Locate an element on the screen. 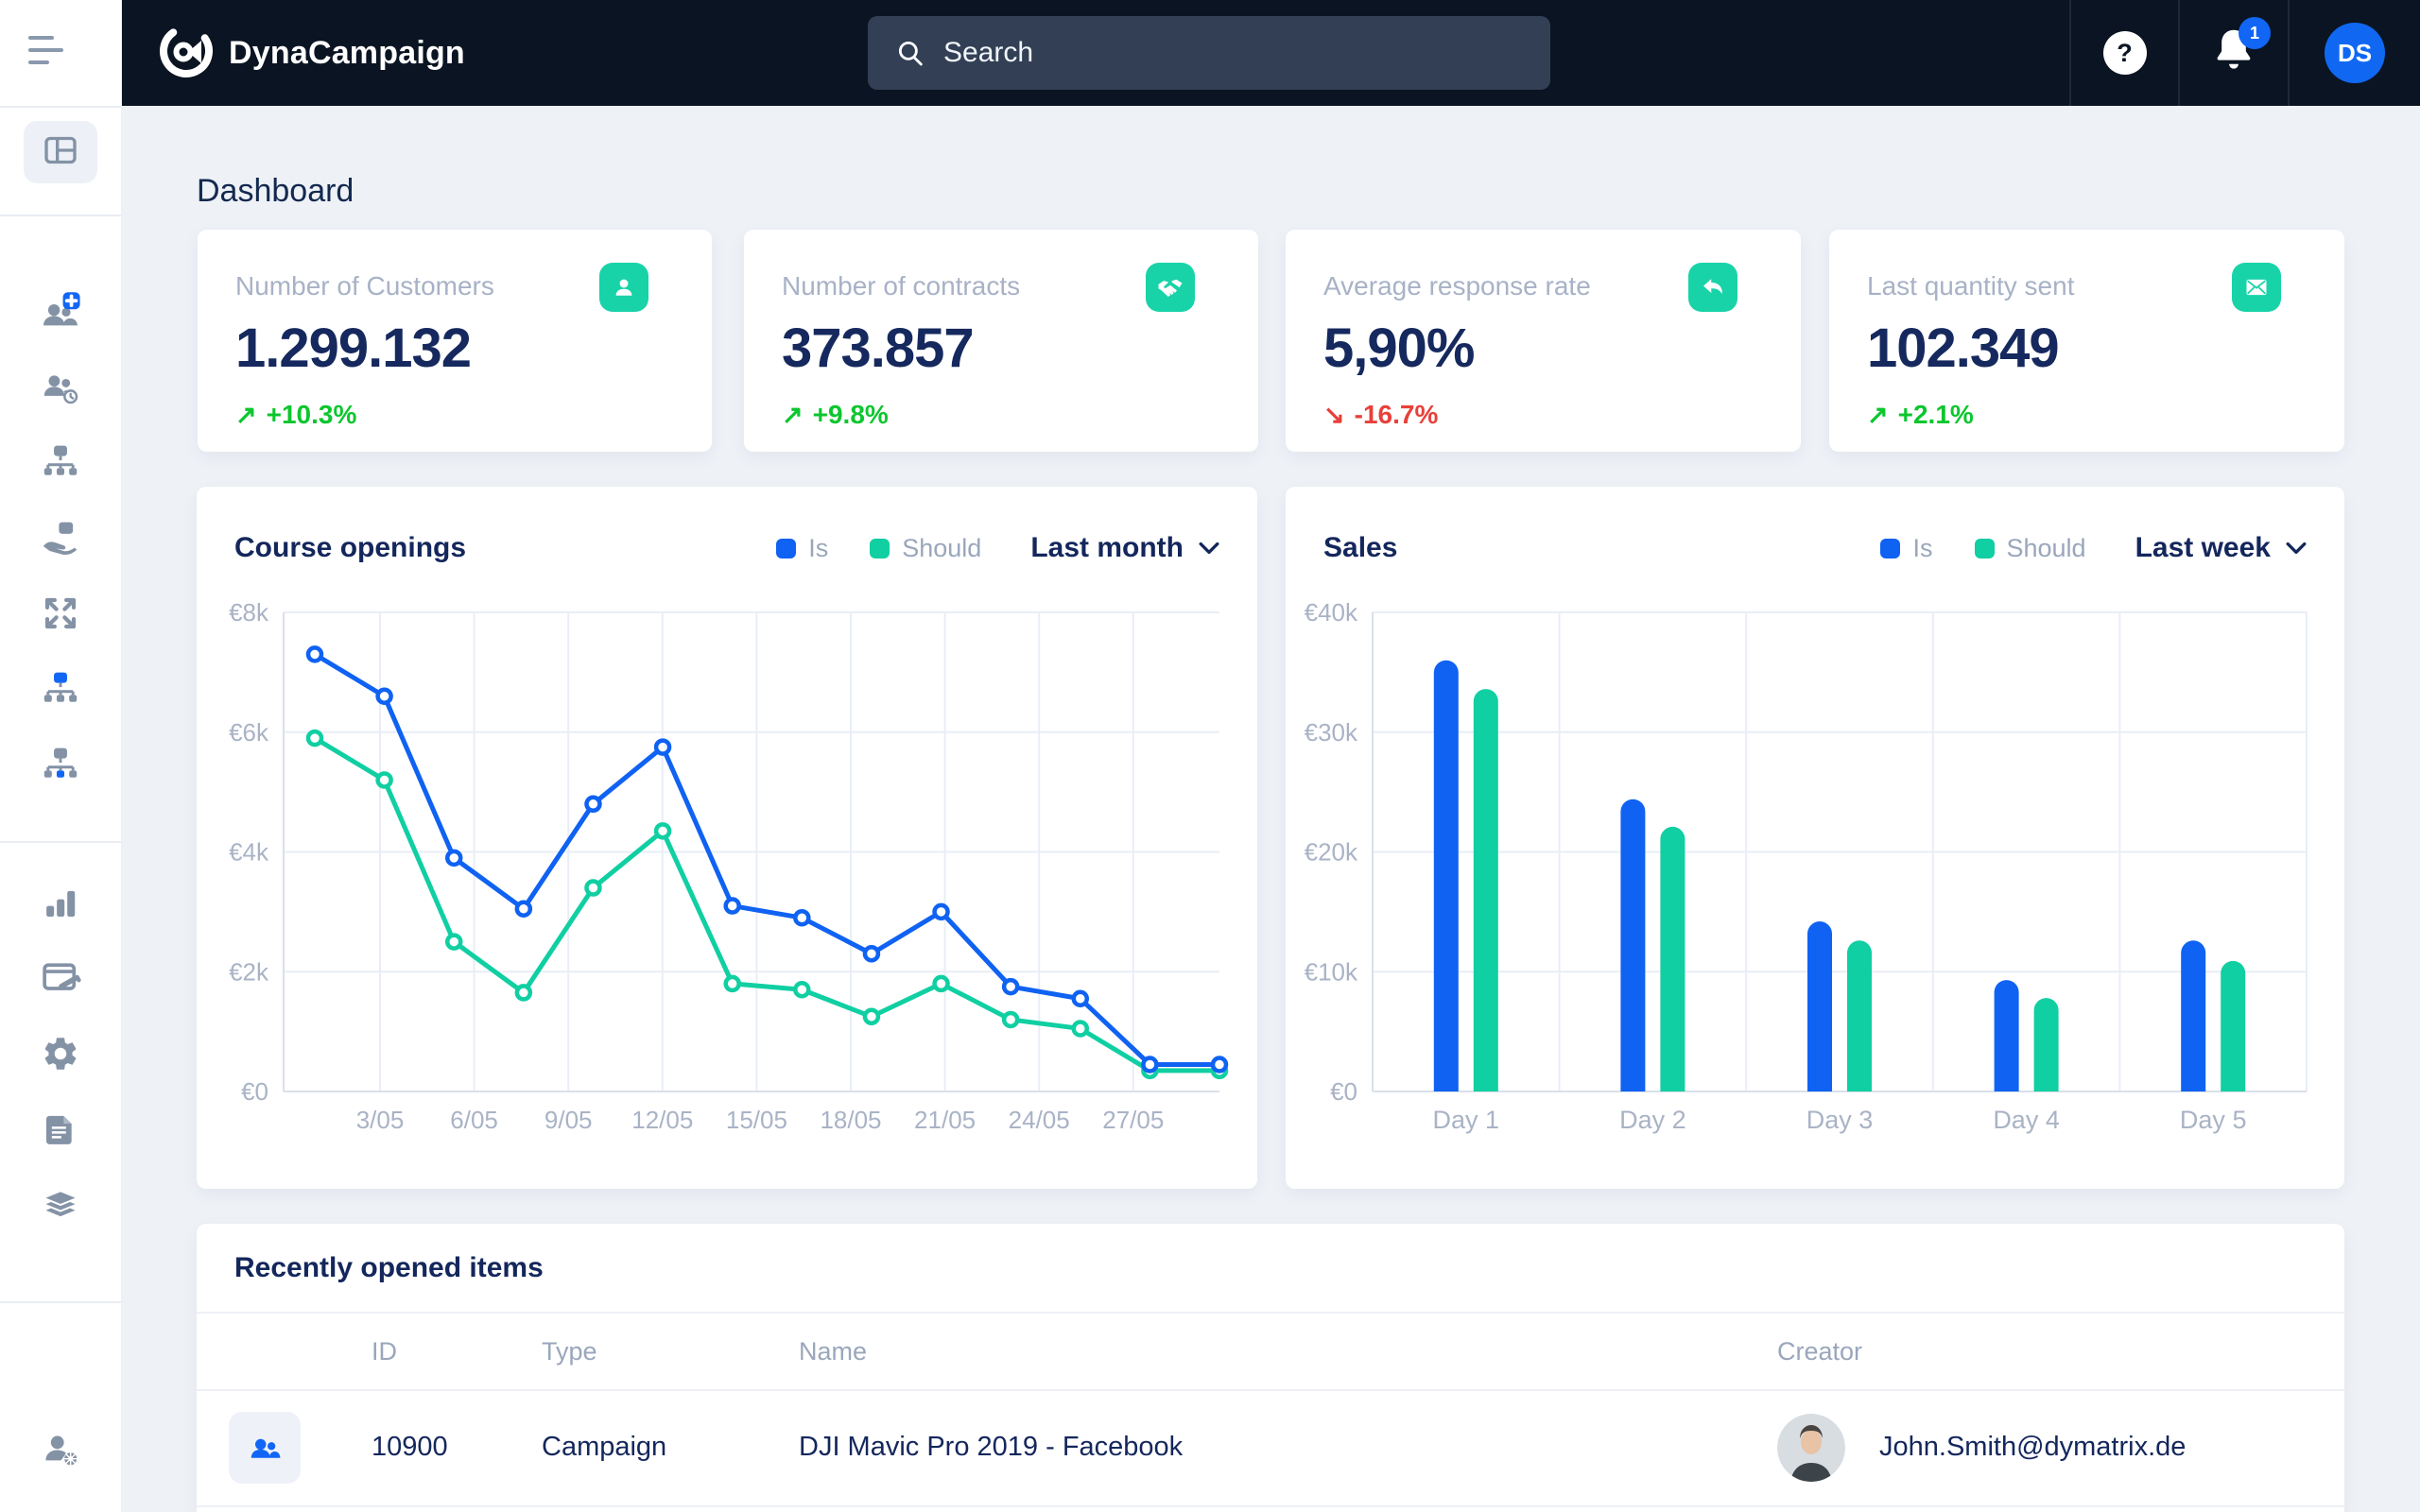 This screenshot has height=1512, width=2420. range-dropdown: Last month is located at coordinates (1124, 548).